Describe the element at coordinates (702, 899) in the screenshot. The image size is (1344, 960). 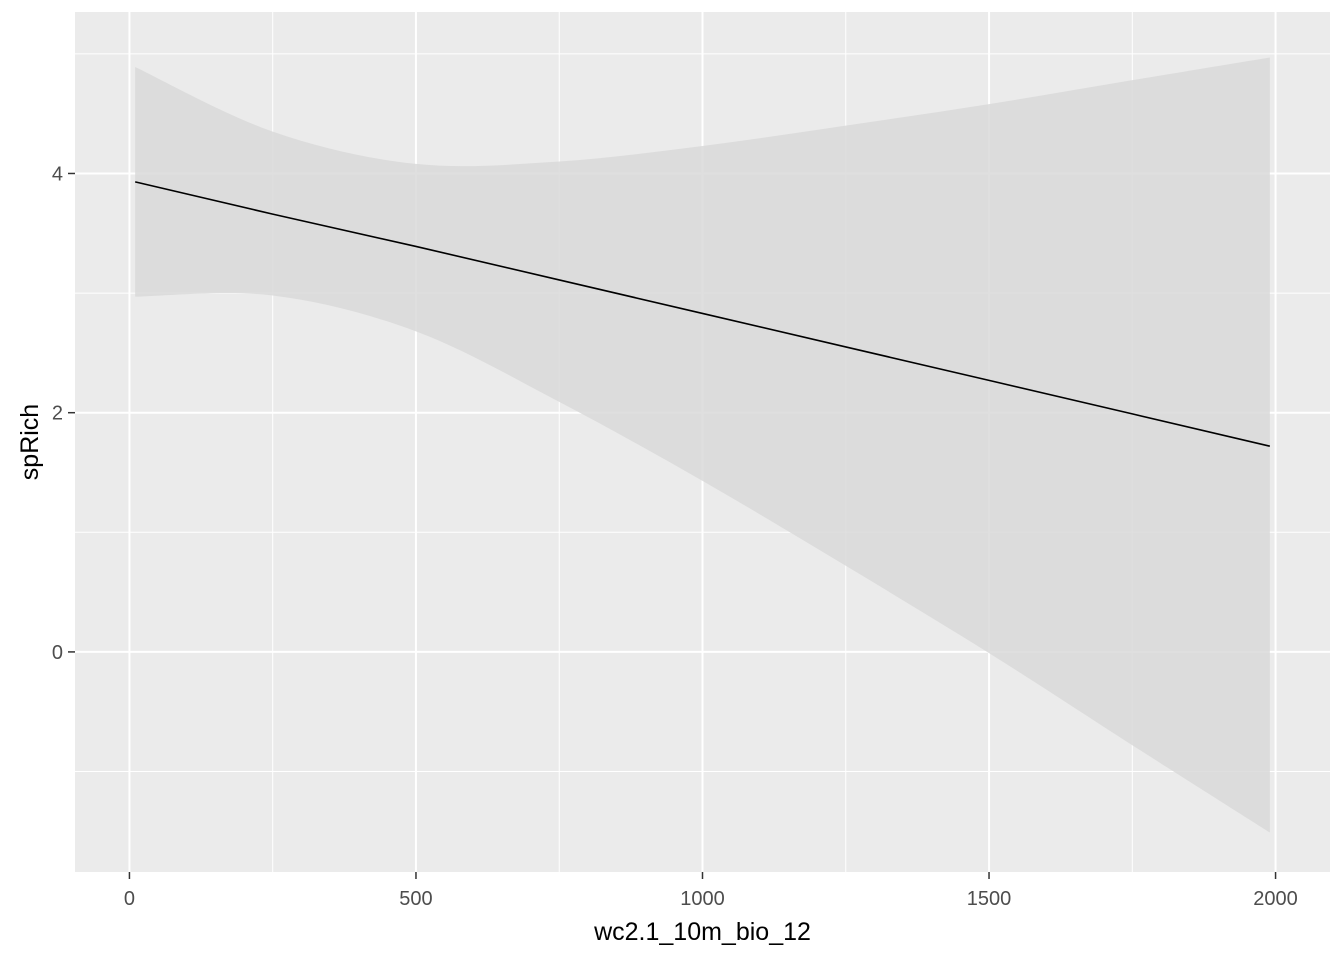
I see `x-tick-label: 1000` at that location.